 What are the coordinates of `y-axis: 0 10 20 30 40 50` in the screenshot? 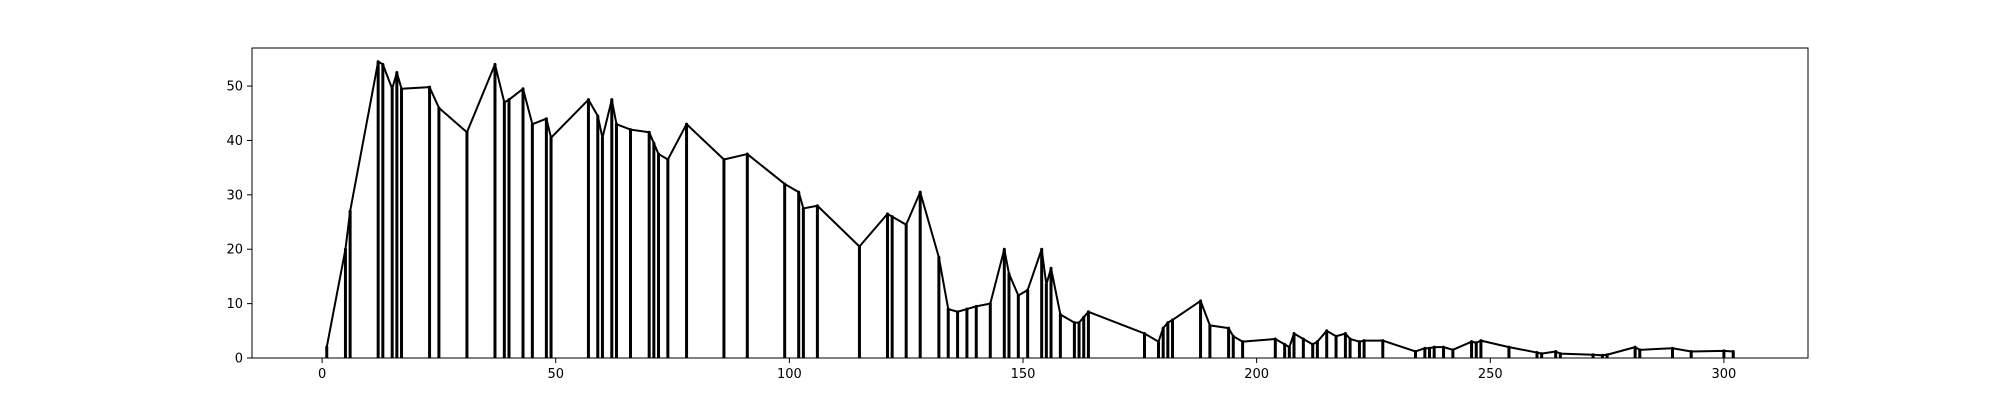 It's located at (239, 223).